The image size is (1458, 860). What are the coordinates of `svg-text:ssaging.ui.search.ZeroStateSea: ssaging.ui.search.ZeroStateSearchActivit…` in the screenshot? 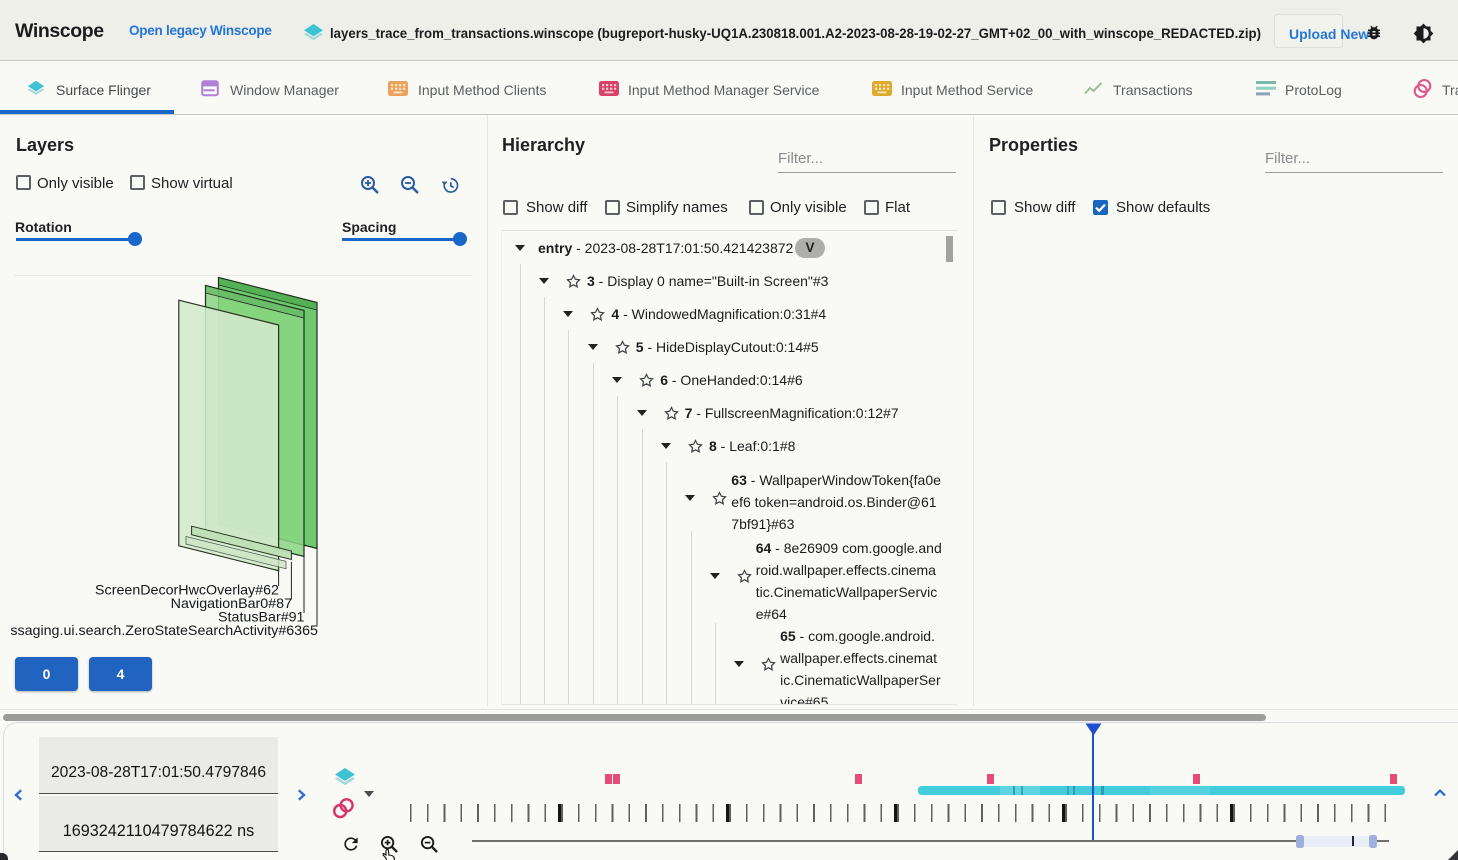 It's located at (164, 631).